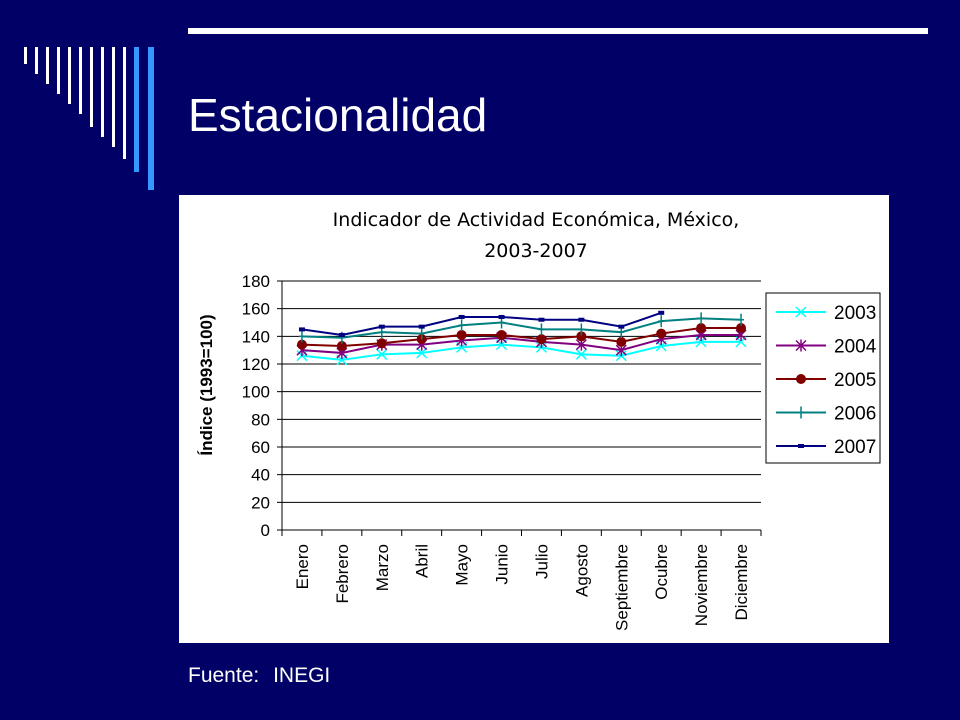 Image resolution: width=960 pixels, height=720 pixels. I want to click on series-line-2006, so click(521, 328).